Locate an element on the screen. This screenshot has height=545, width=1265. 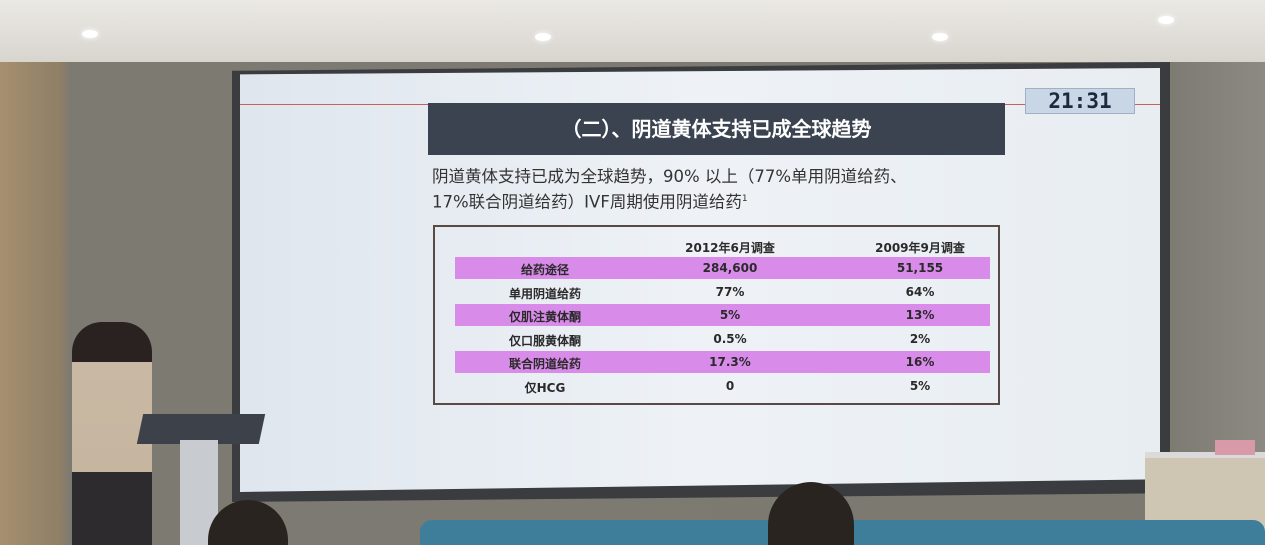
value-2012: 284,600 is located at coordinates (730, 268).